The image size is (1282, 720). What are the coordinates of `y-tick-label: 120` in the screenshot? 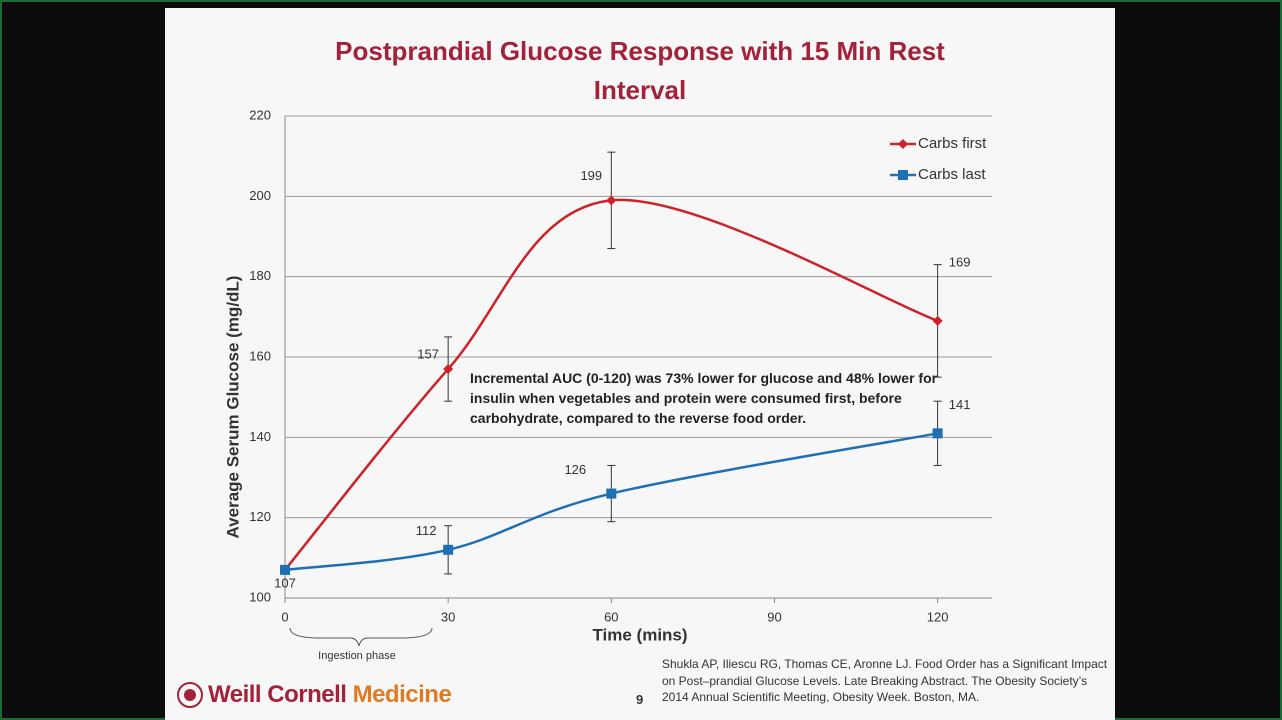 It's located at (260, 516).